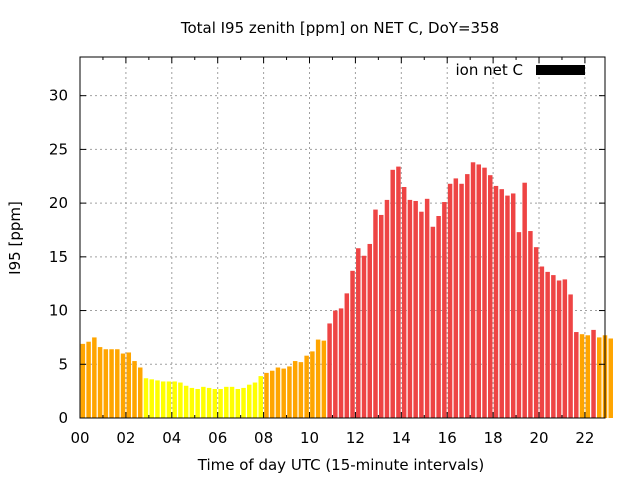 This screenshot has width=640, height=480. Describe the element at coordinates (15, 238) in the screenshot. I see `y-axis-label: I95 [ppm]` at that location.